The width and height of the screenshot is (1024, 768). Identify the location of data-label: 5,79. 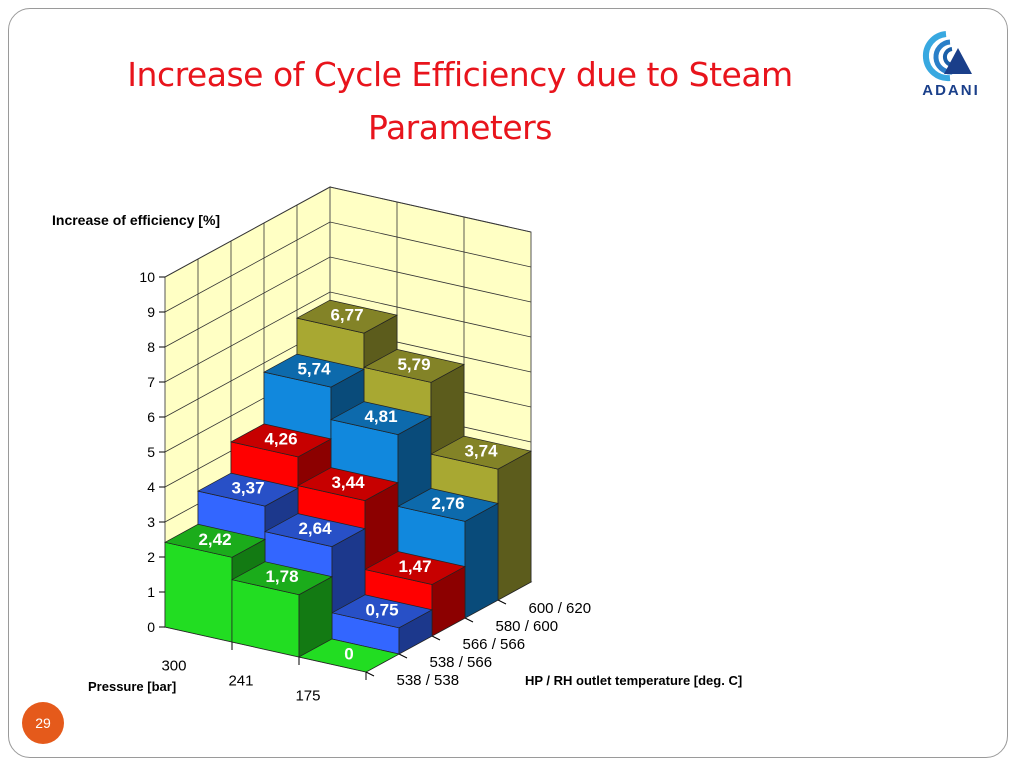
(413, 364).